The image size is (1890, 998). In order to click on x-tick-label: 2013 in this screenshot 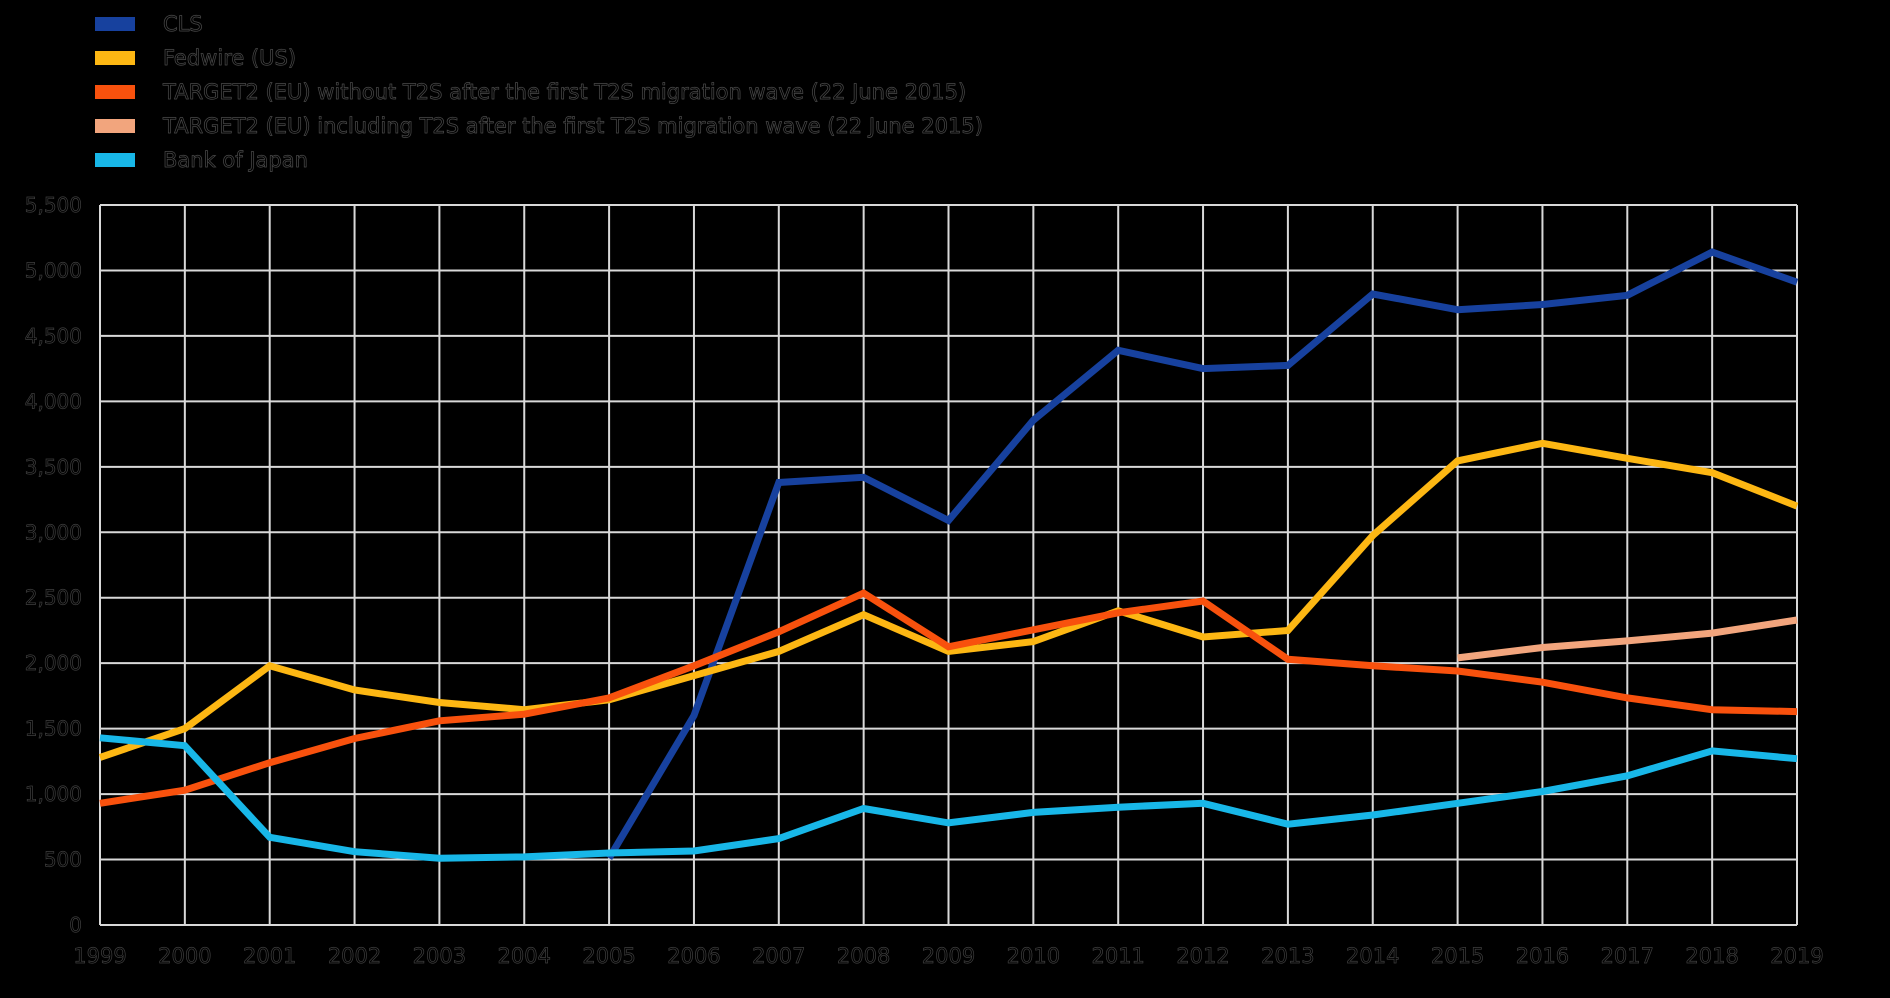, I will do `click(1287, 956)`.